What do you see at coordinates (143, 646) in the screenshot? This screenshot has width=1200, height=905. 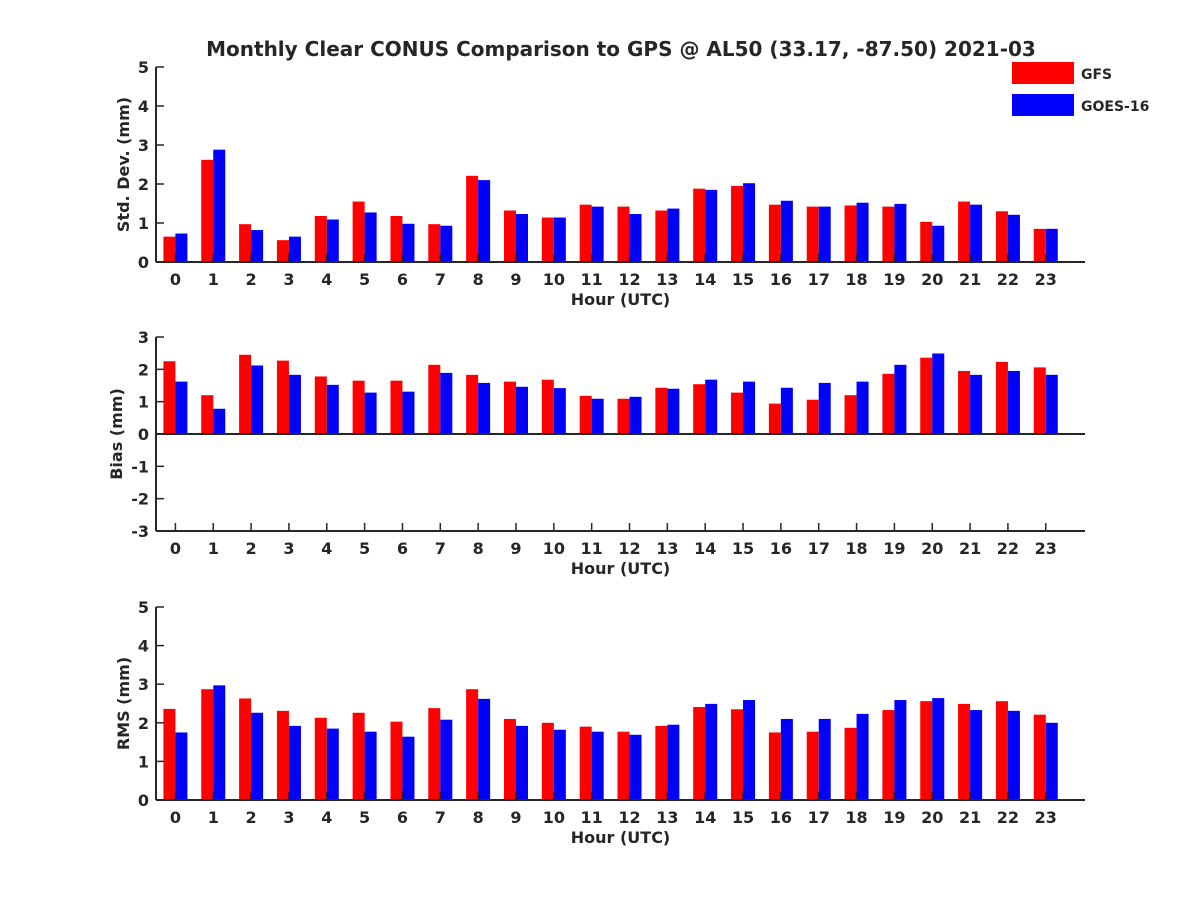 I see `y-tick-label: 4` at bounding box center [143, 646].